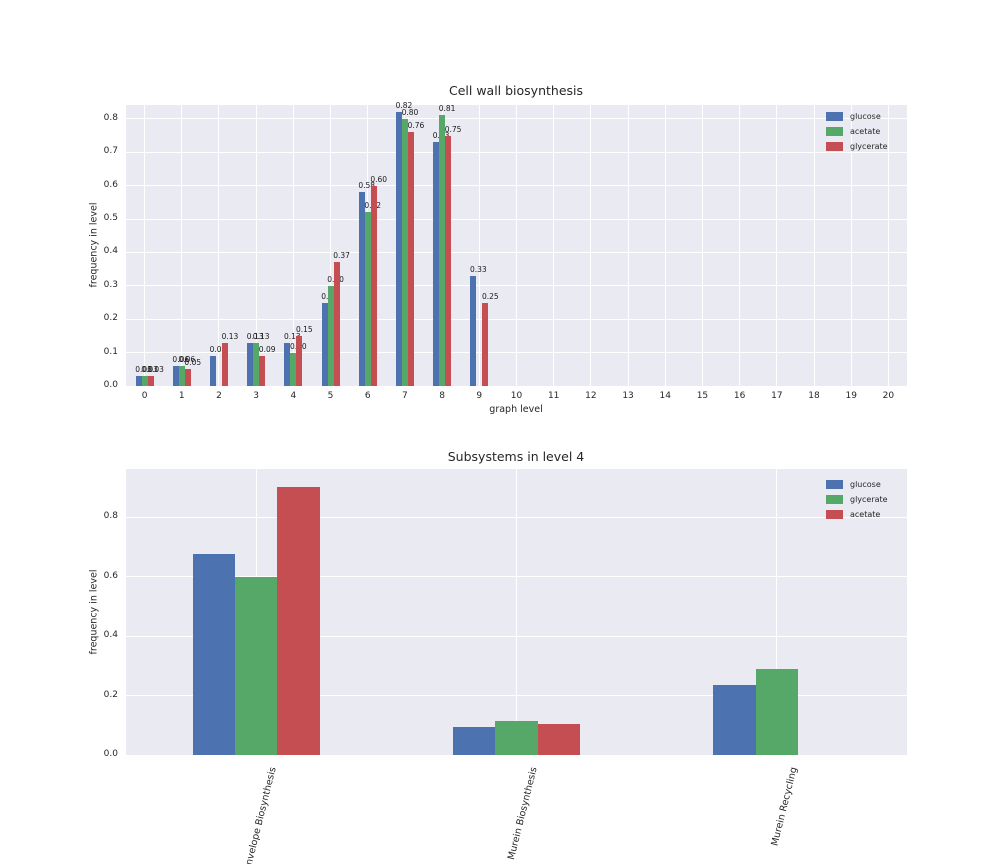  What do you see at coordinates (110, 351) in the screenshot?
I see `y-tick-label: 0.1` at bounding box center [110, 351].